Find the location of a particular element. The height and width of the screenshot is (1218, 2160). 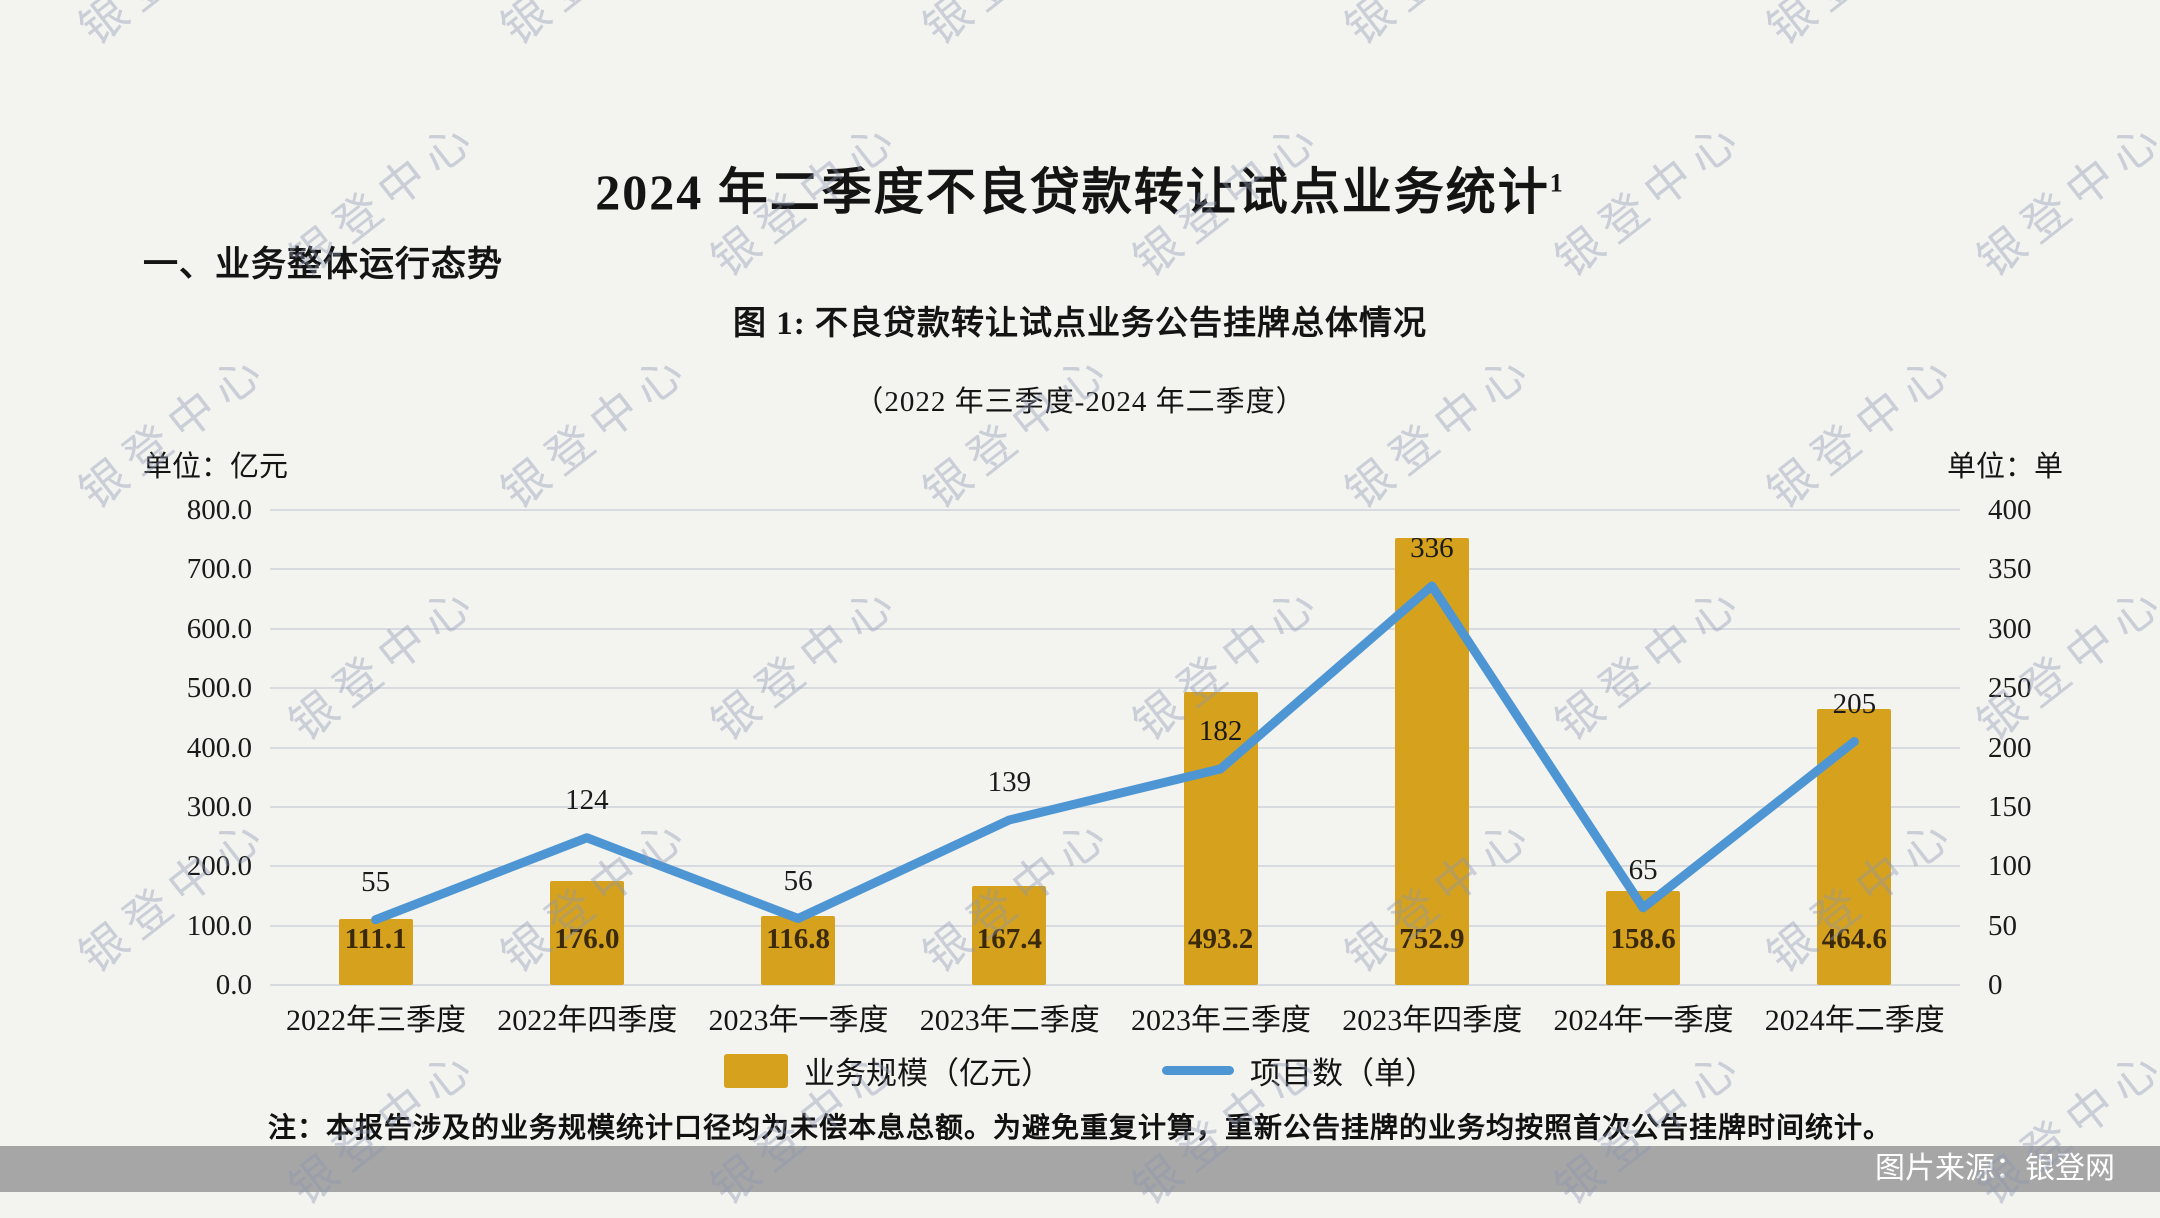

right-axis-tick-label: 200 is located at coordinates (2010, 747).